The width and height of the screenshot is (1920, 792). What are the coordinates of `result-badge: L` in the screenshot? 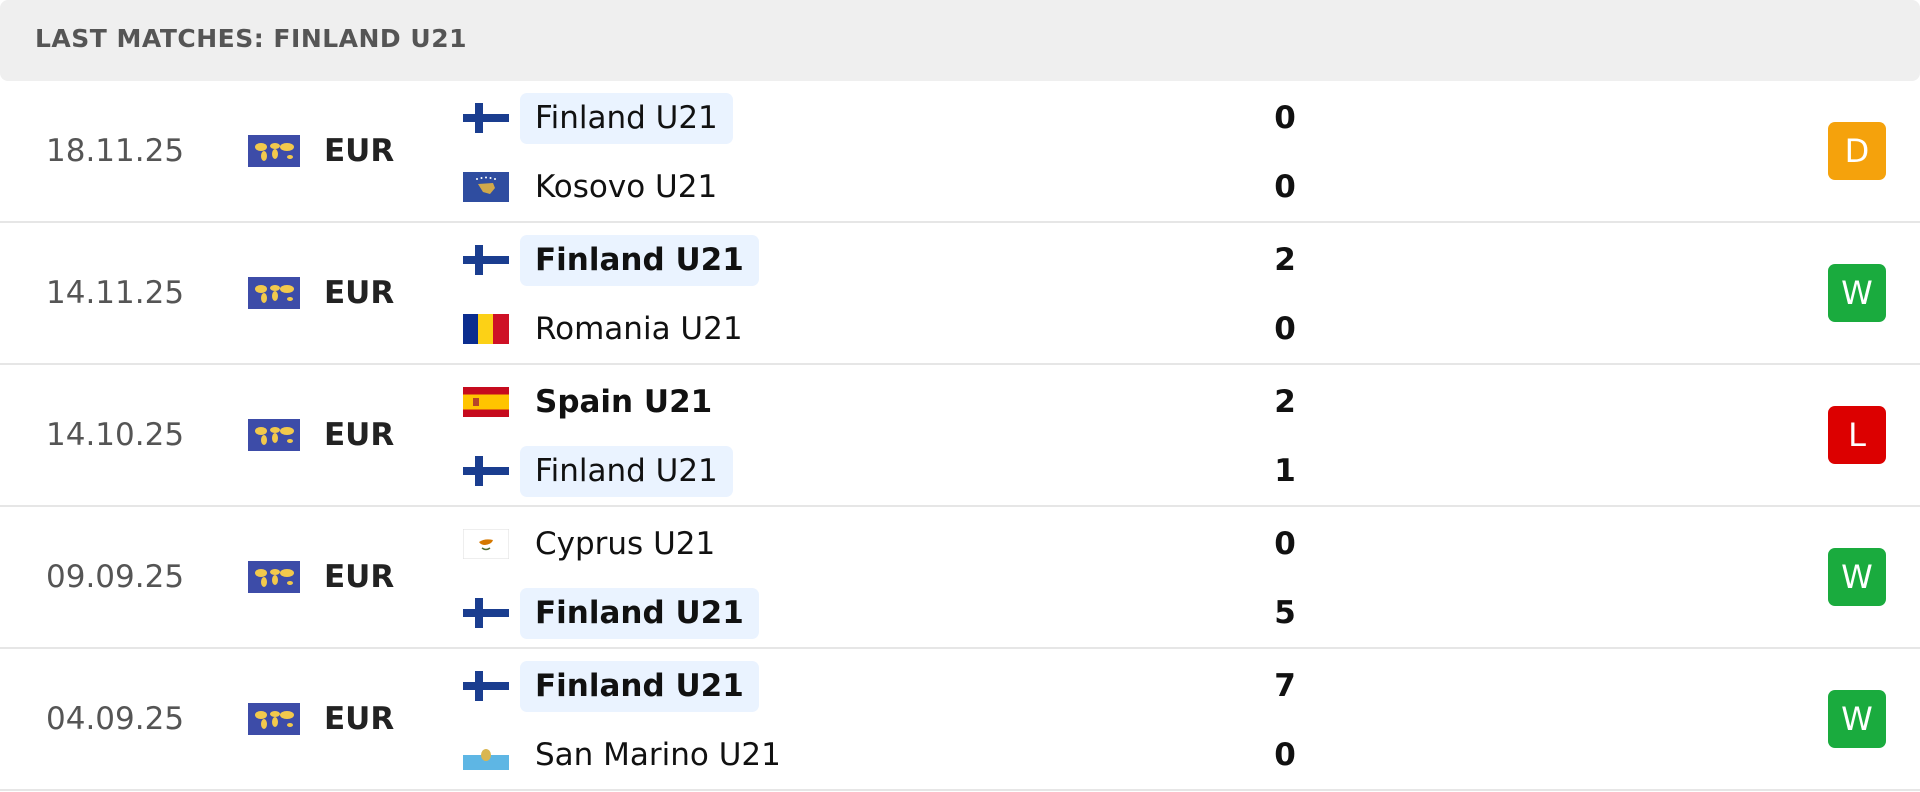 It's located at (1857, 435).